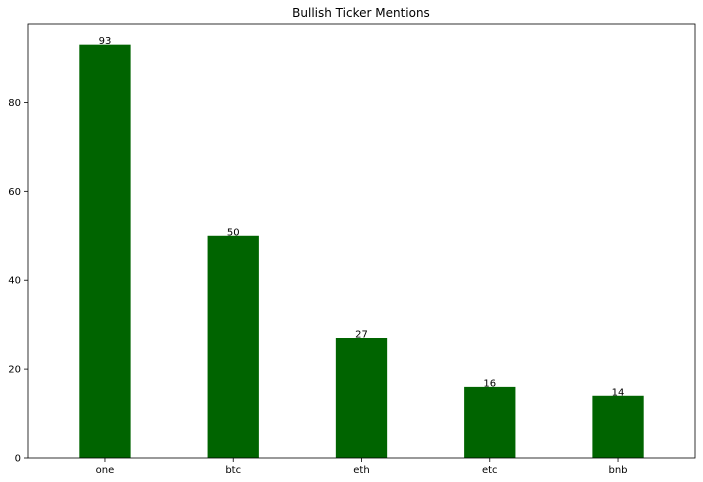 The image size is (703, 482). Describe the element at coordinates (105, 251) in the screenshot. I see `bar-one` at that location.